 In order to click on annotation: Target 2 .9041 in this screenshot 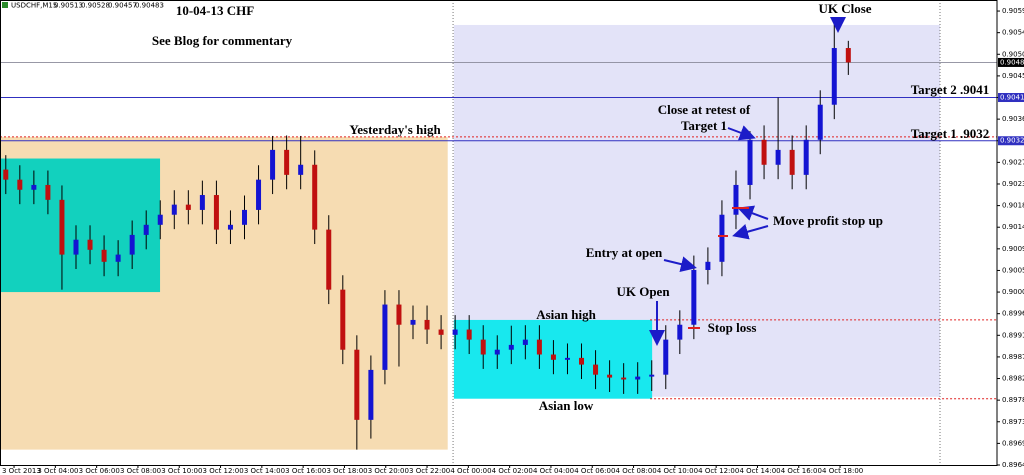, I will do `click(950, 89)`.